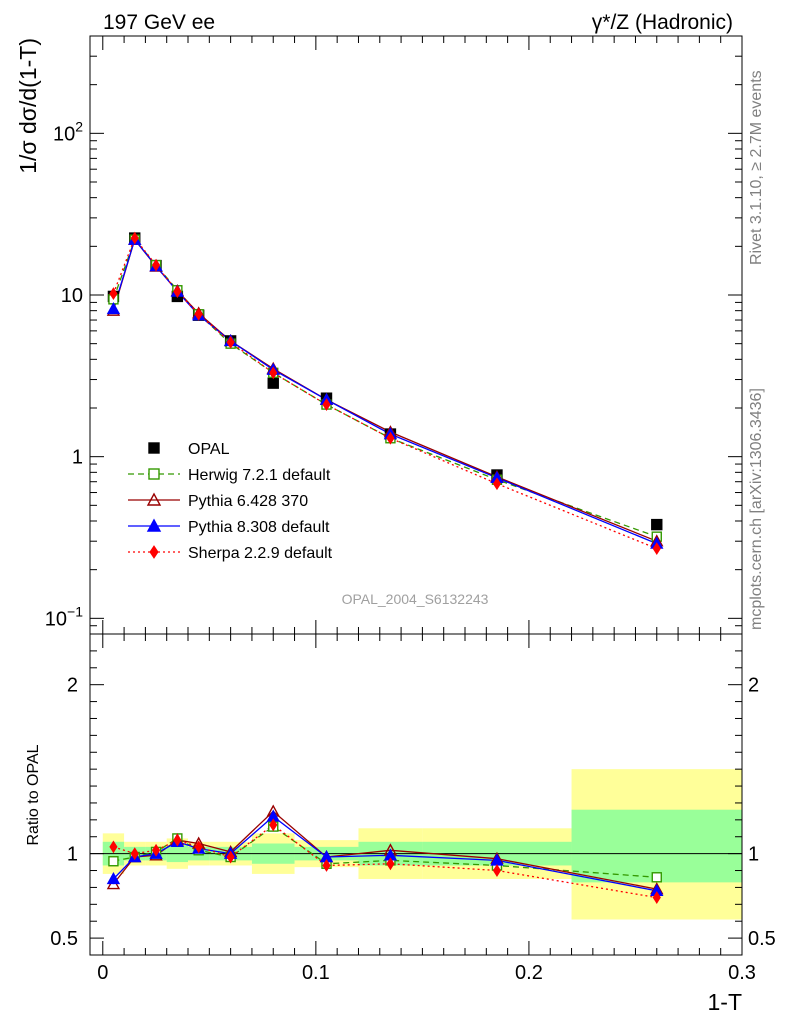 The width and height of the screenshot is (786, 1024). I want to click on legend-label-4: Sherpa 2.2.9 default, so click(260, 553).